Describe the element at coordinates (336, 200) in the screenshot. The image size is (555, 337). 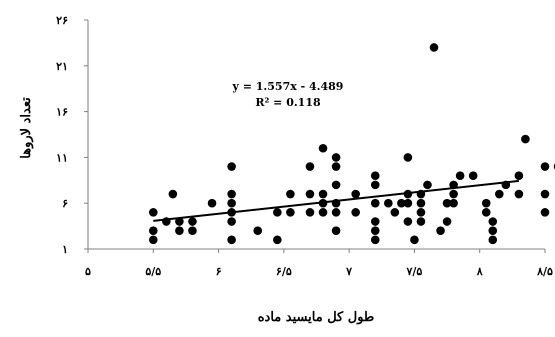
I see `trendline` at that location.